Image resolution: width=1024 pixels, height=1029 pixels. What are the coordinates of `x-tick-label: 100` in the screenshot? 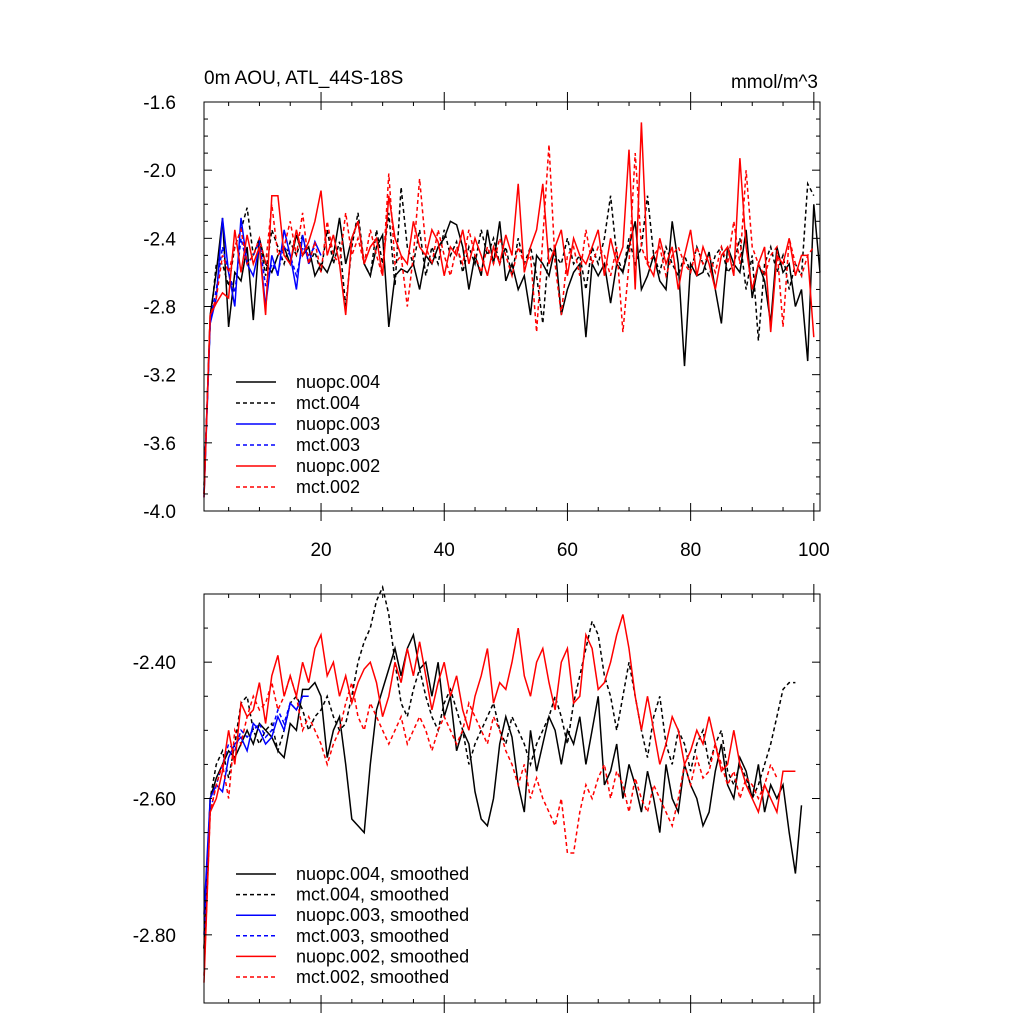 It's located at (814, 550).